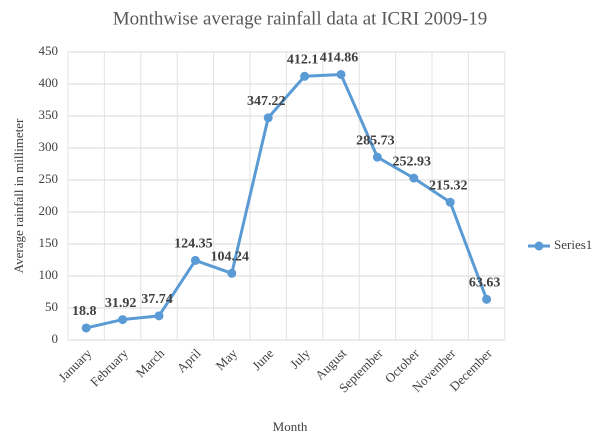 Image resolution: width=601 pixels, height=437 pixels. Describe the element at coordinates (84, 311) in the screenshot. I see `data-label: 18.8` at that location.